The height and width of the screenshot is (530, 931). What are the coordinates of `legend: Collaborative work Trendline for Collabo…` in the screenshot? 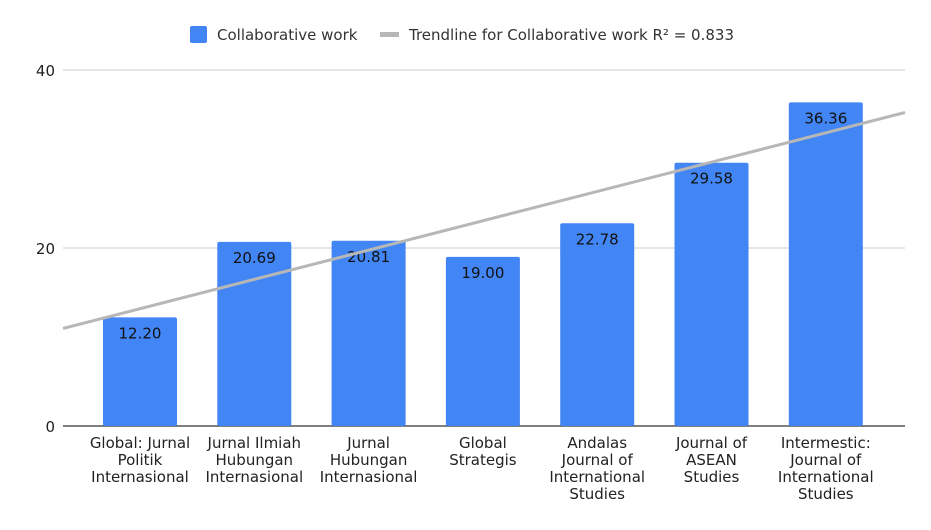 It's located at (462, 35).